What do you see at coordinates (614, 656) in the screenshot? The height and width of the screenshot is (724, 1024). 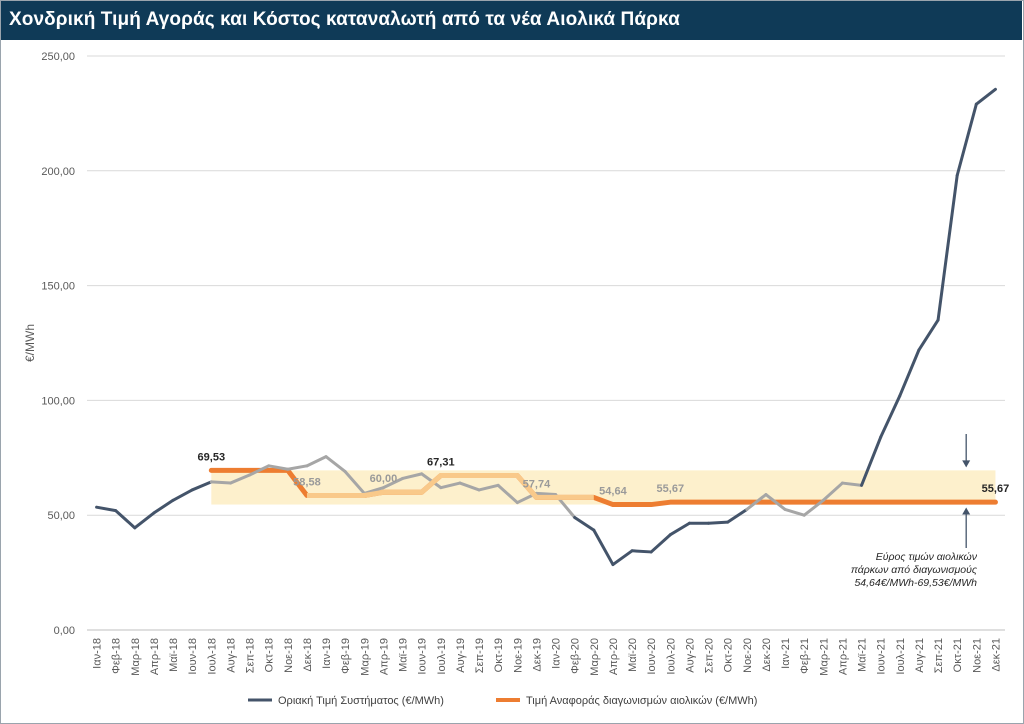 I see `x-tick-label: Απρ-20` at bounding box center [614, 656].